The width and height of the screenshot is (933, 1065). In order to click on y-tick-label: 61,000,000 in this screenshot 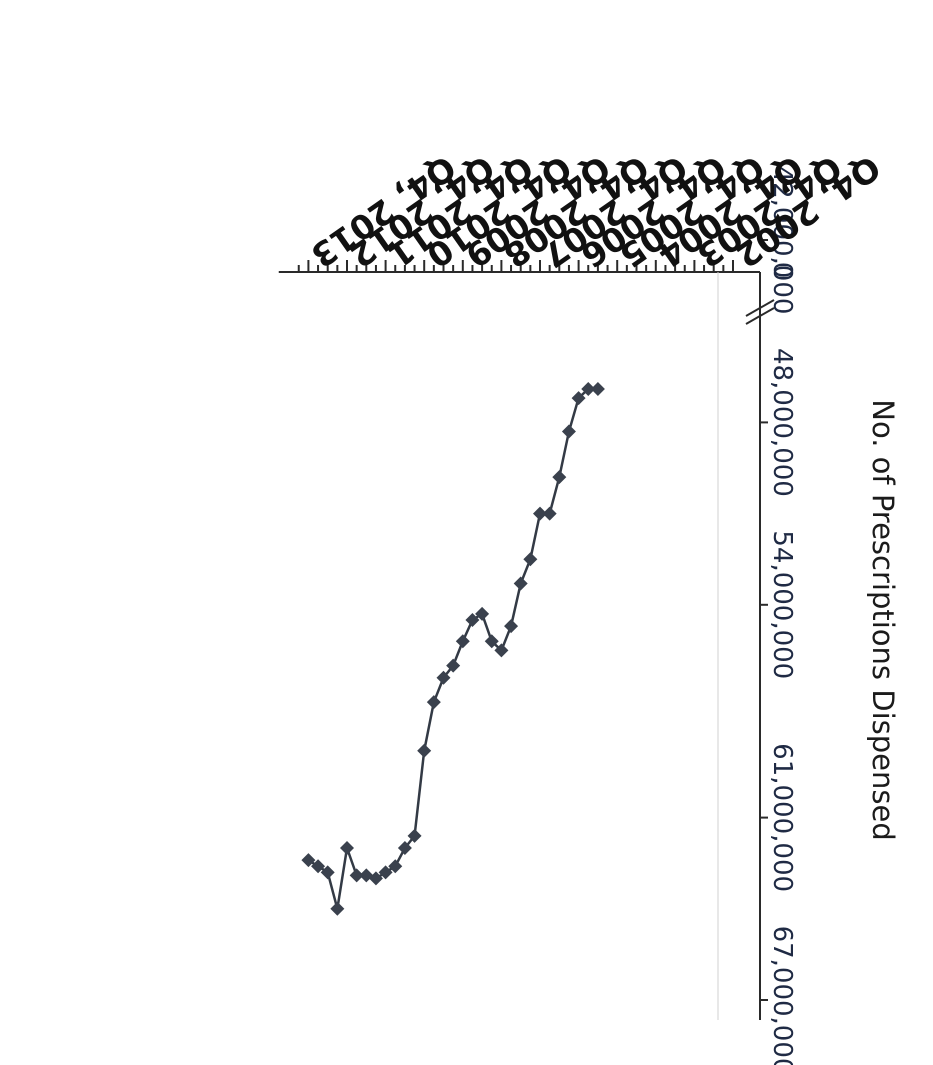, I will do `click(782, 817)`.